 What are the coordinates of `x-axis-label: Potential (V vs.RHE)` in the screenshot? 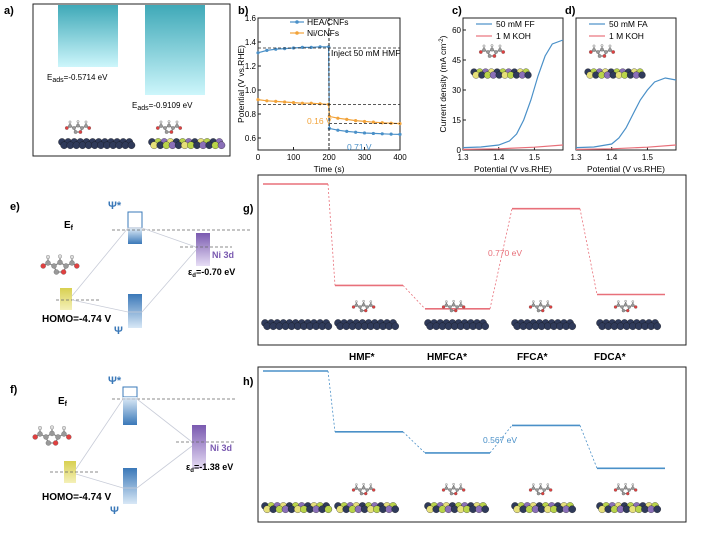 It's located at (626, 169).